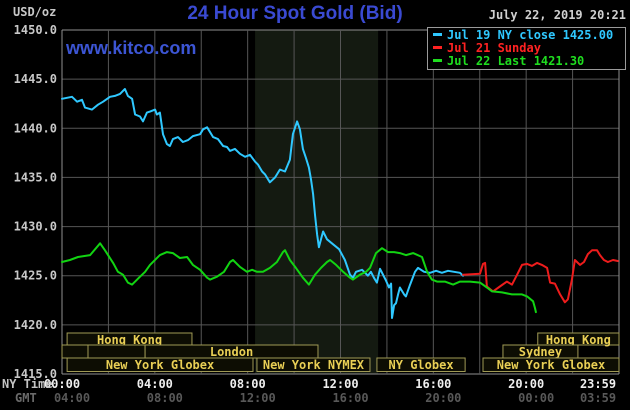  What do you see at coordinates (27, 384) in the screenshot?
I see `x-axis-label-ny-time: NY Time` at bounding box center [27, 384].